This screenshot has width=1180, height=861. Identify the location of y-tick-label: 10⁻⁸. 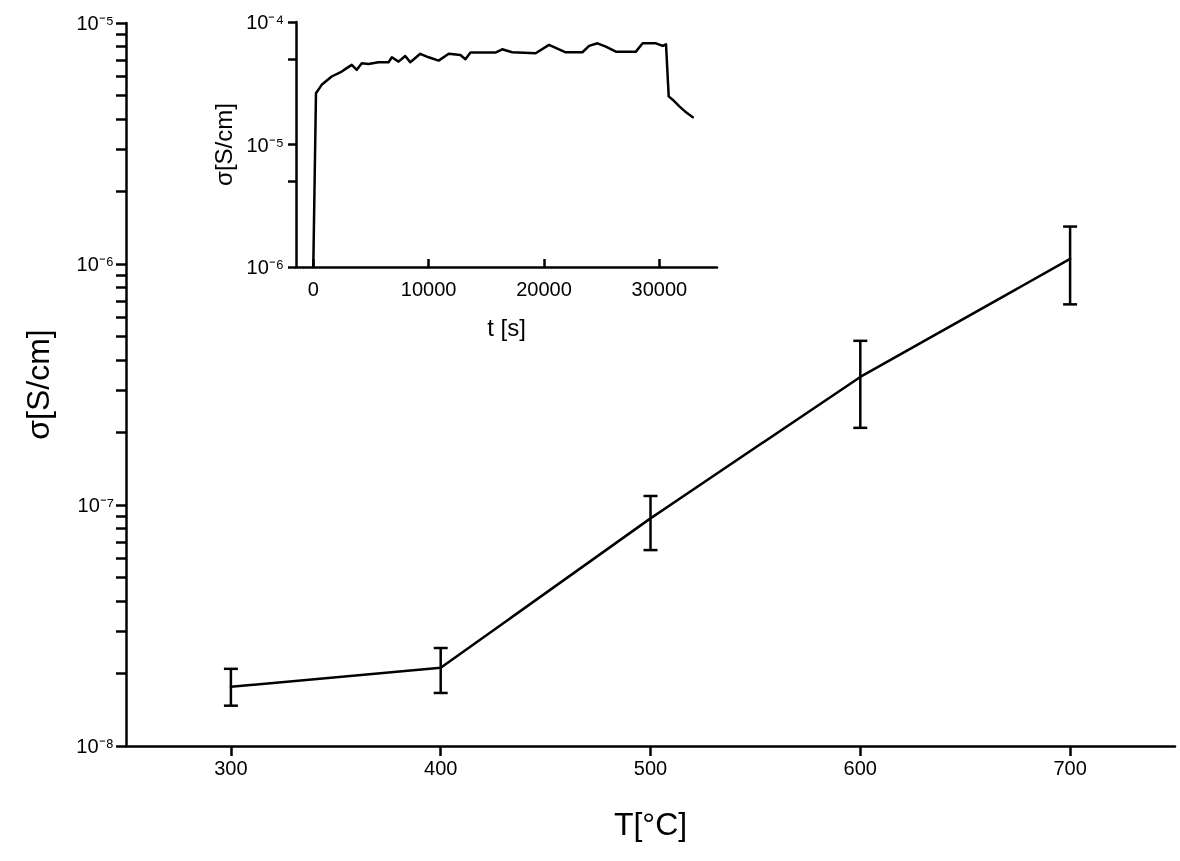
(95, 746).